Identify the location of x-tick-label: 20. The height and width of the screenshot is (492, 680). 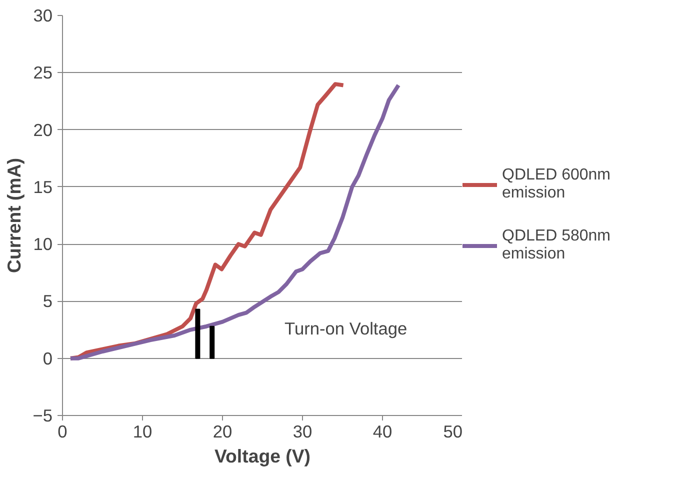
(222, 432).